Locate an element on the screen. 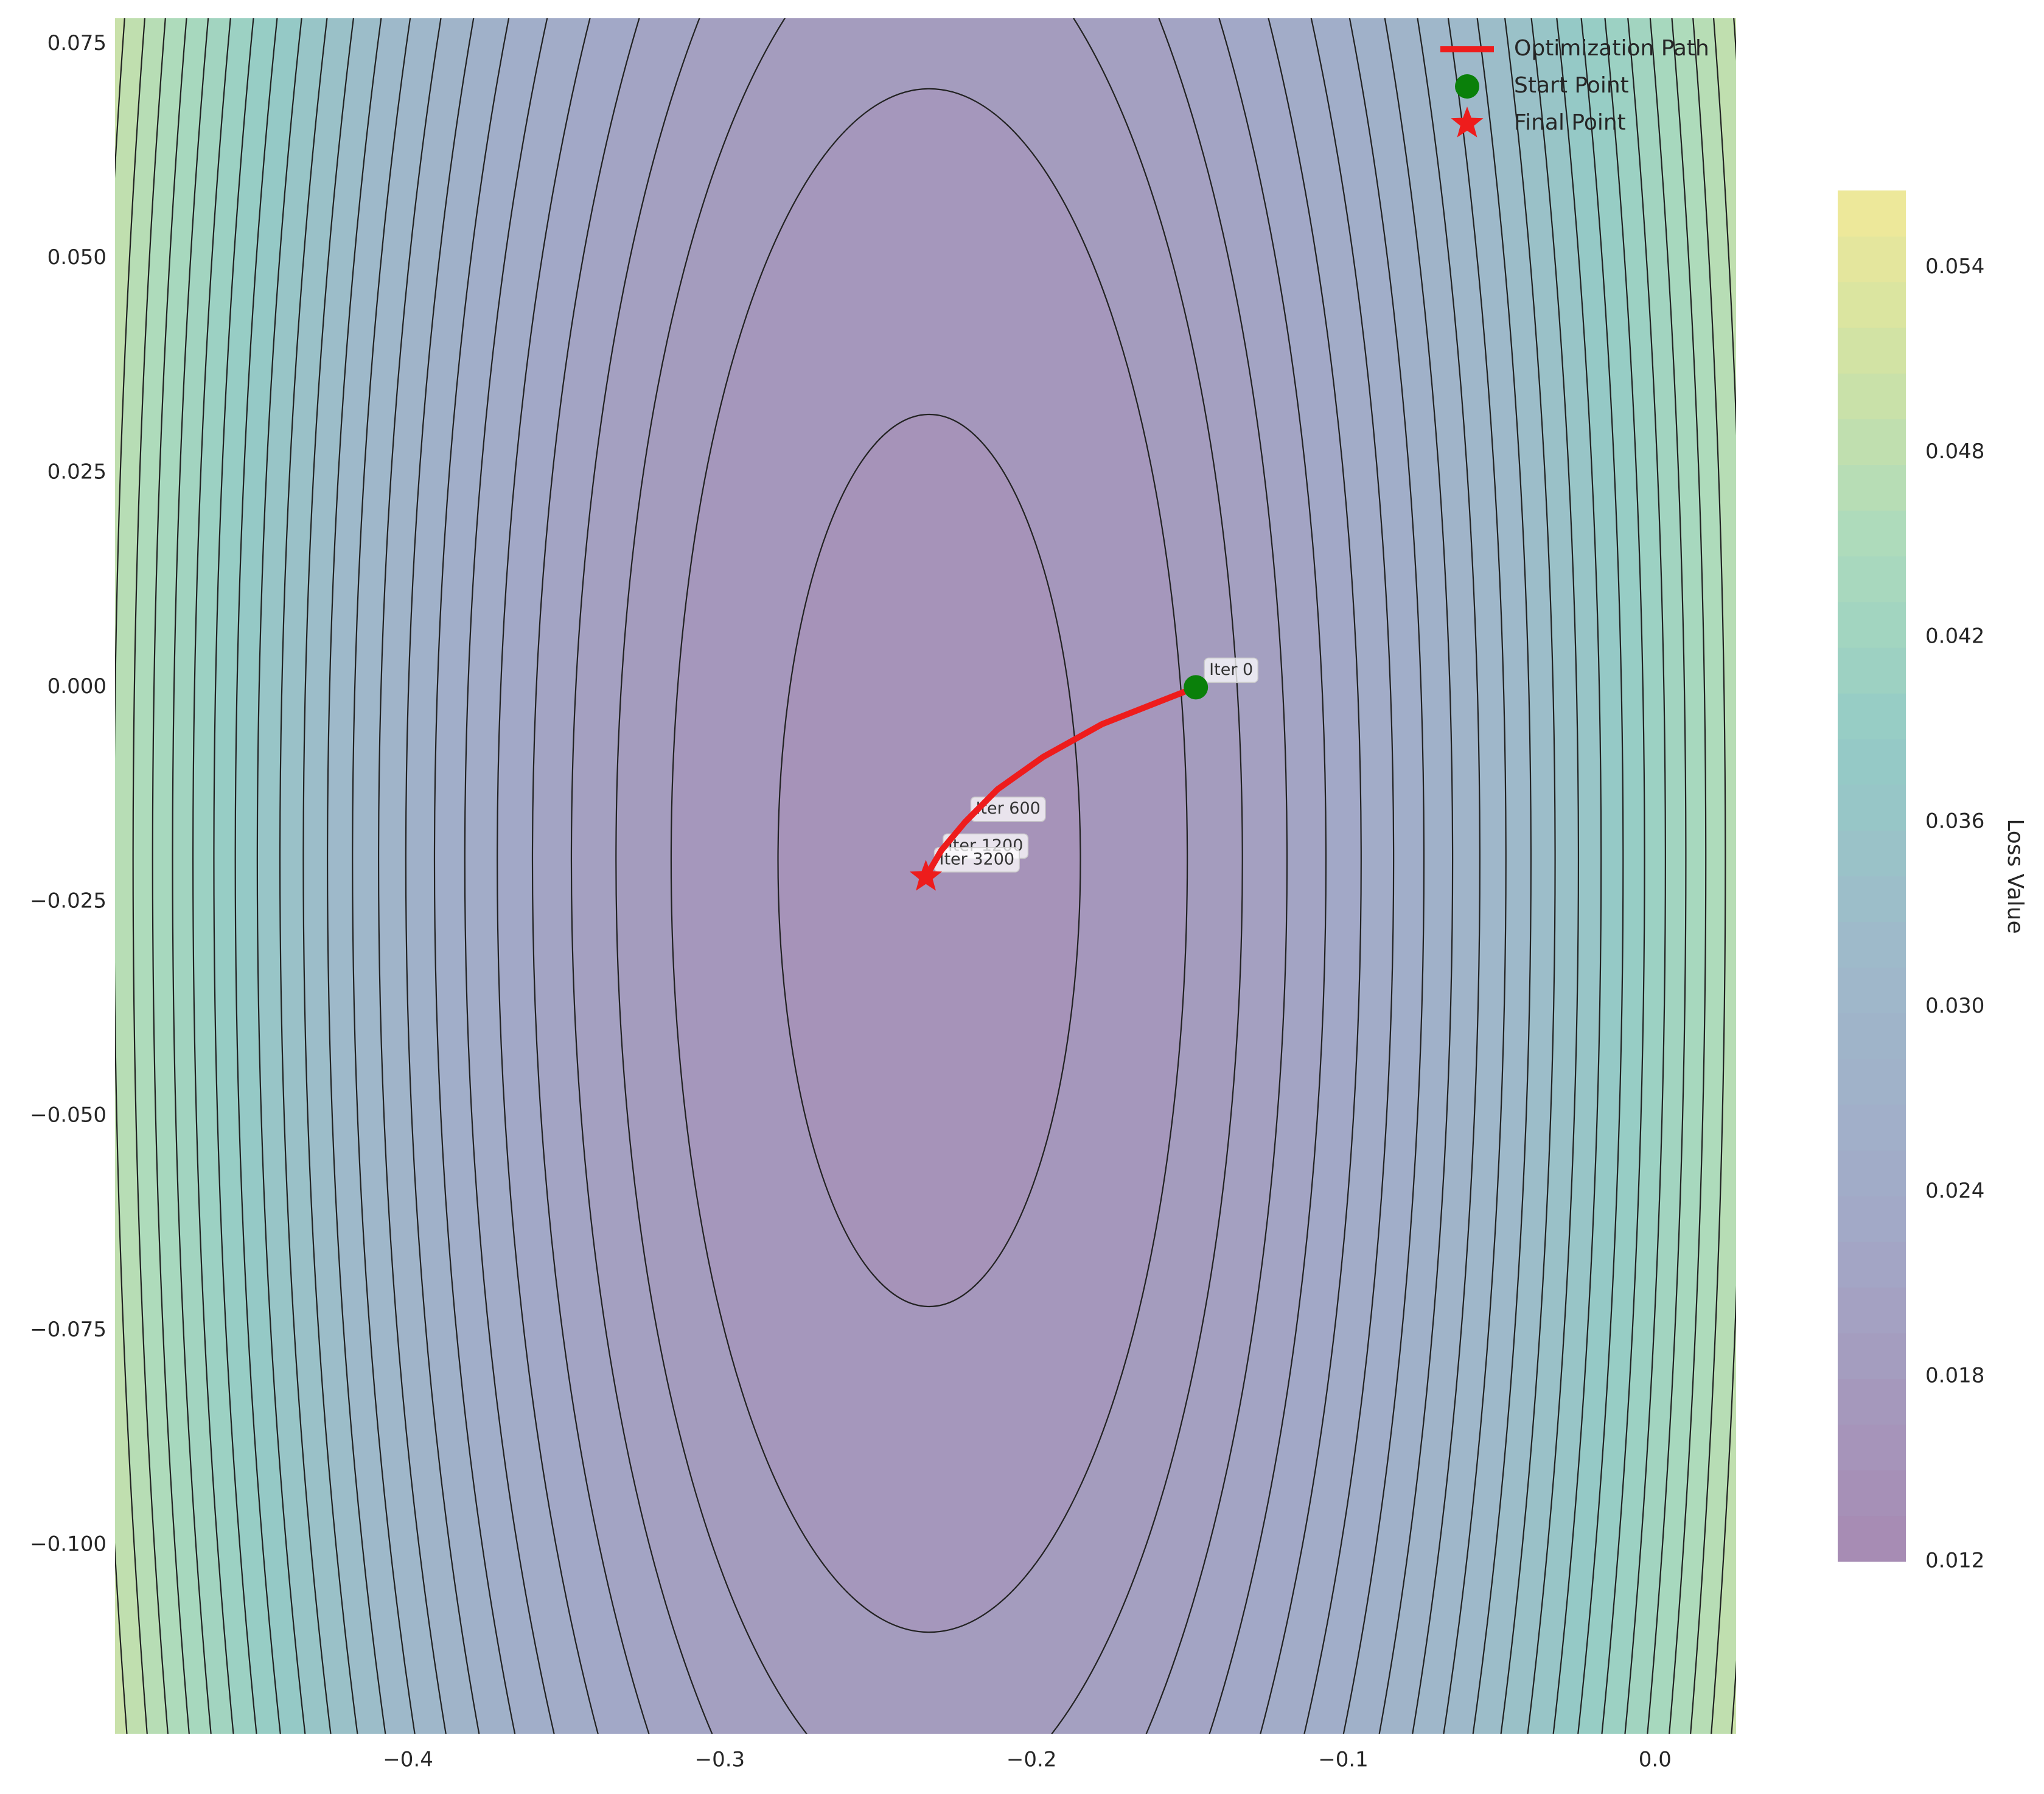 The height and width of the screenshot is (1794, 2044). legend-label: Final Point is located at coordinates (1570, 122).